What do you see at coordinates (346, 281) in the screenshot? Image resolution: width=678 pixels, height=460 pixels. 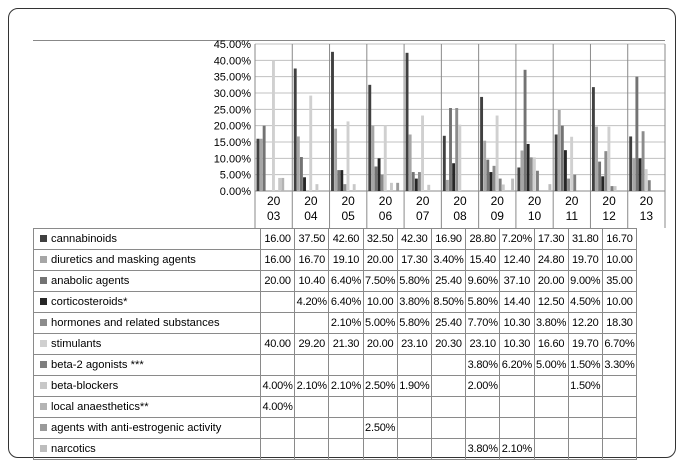 I see `data-value-cell: 6.40%` at bounding box center [346, 281].